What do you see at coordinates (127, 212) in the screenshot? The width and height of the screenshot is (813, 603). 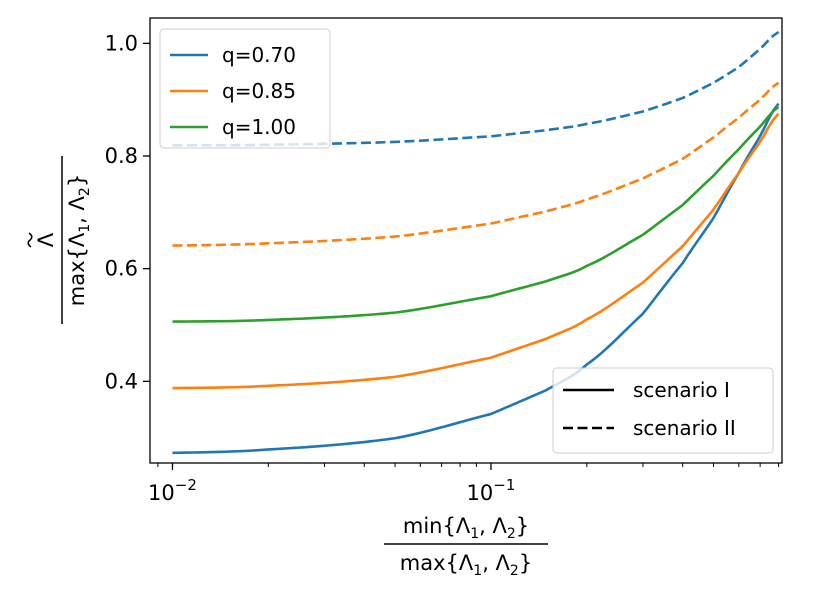 I see `y-axis-ticks: 0.4 0.6 0.8 1.0` at bounding box center [127, 212].